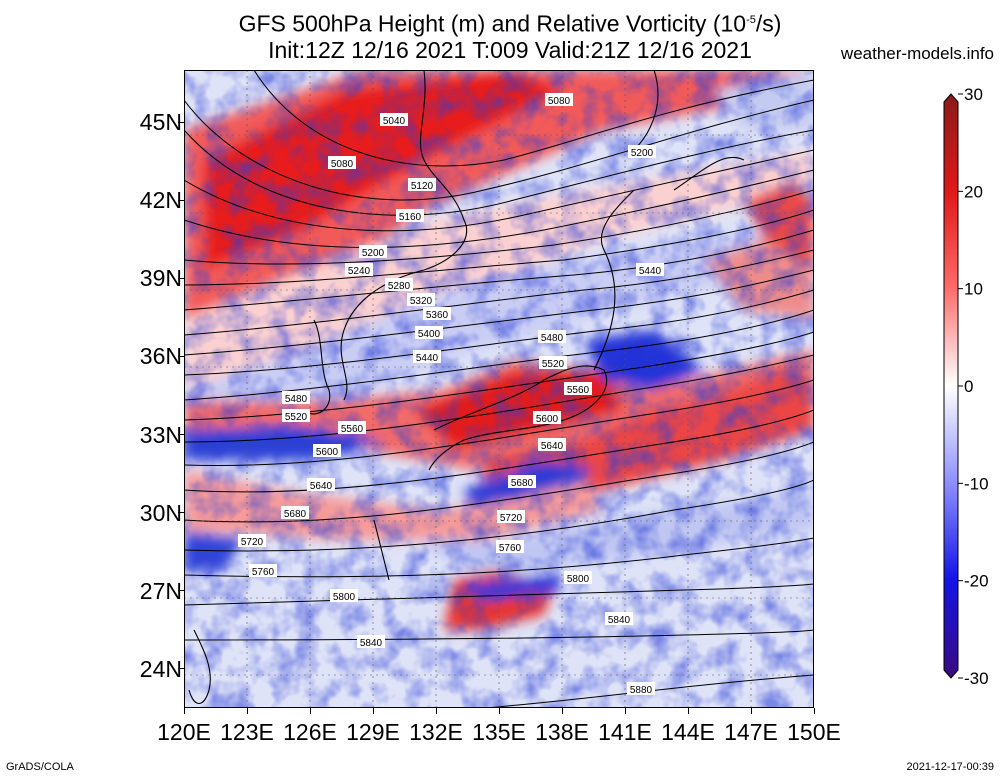 Image resolution: width=1000 pixels, height=779 pixels. I want to click on colorbar-tick-label: 0, so click(968, 386).